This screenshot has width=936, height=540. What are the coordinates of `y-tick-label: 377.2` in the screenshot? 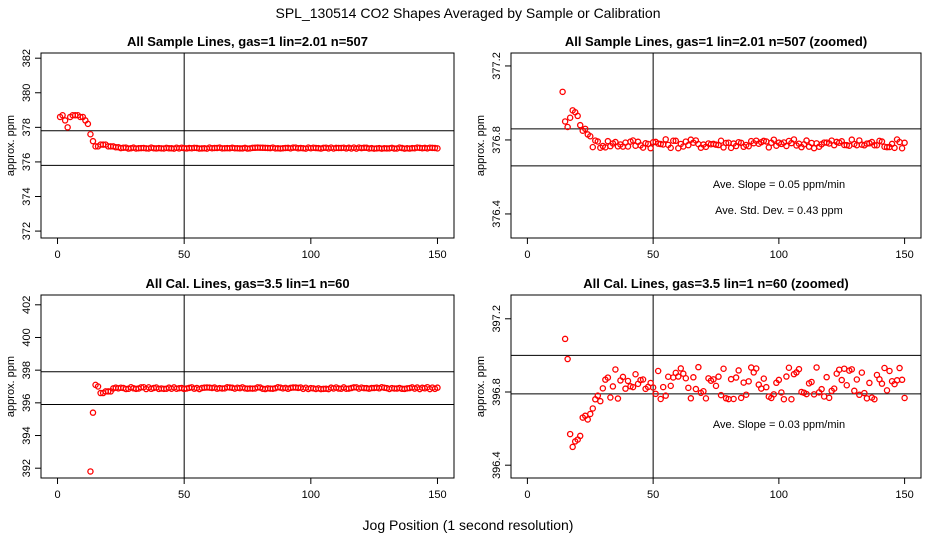 It's located at (497, 66).